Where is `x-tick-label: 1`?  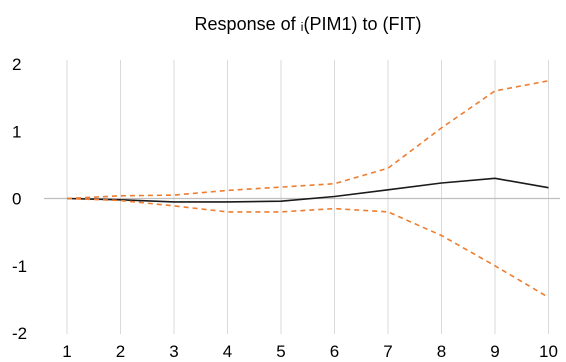 x-tick-label: 1 is located at coordinates (66, 351).